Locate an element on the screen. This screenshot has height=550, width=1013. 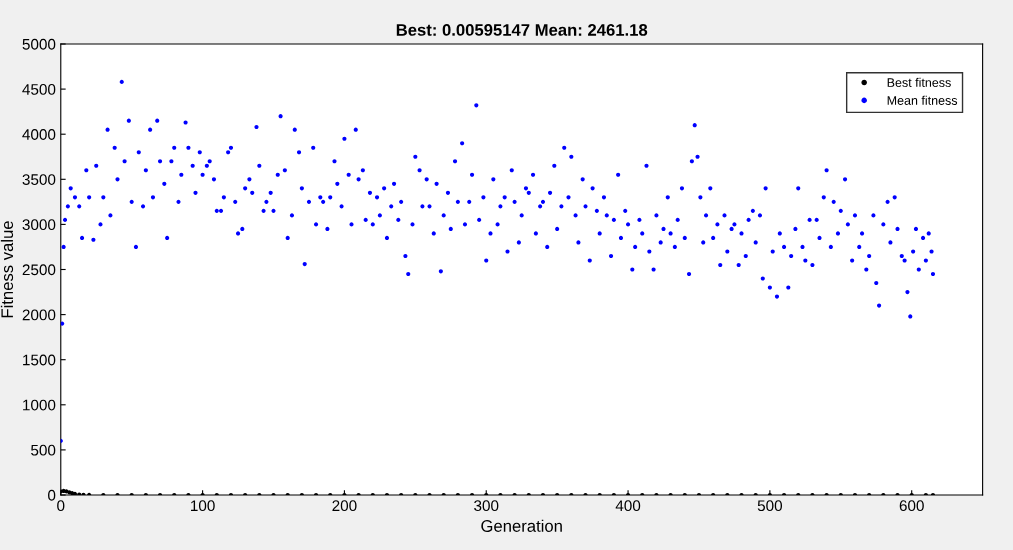
x-tick-label: 300 is located at coordinates (486, 506).